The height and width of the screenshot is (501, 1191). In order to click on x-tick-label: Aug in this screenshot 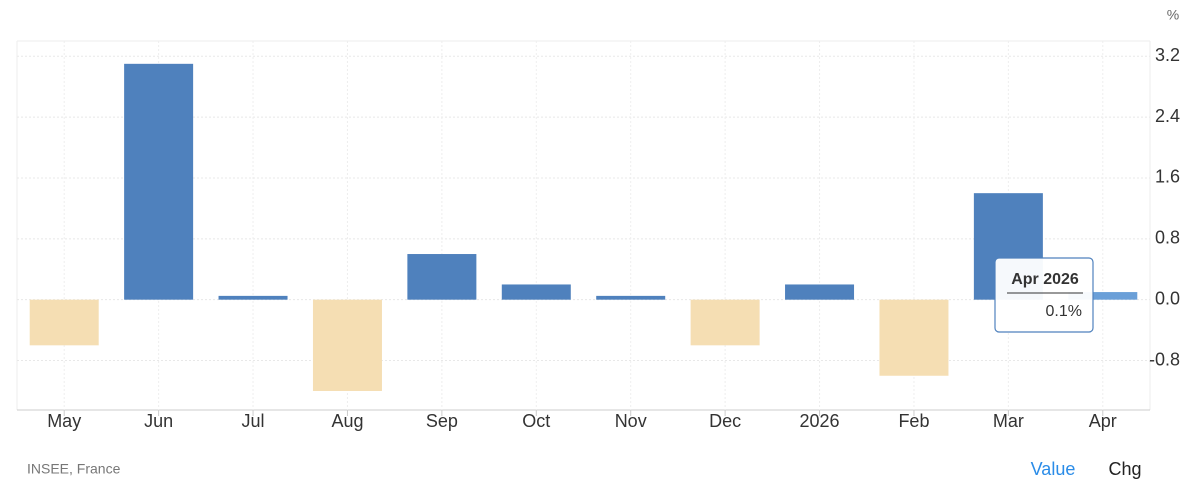, I will do `click(347, 421)`.